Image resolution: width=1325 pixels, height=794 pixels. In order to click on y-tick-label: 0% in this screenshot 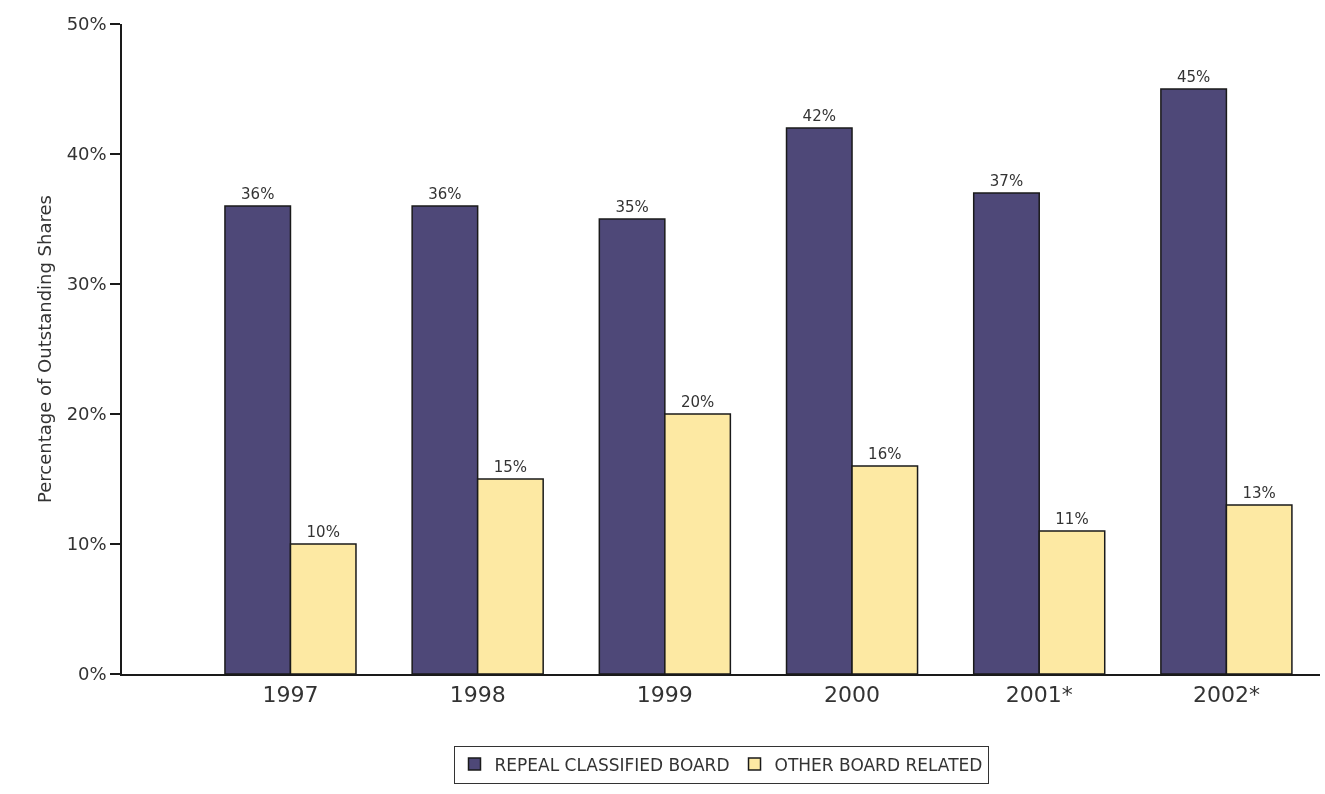, I will do `click(92, 674)`.